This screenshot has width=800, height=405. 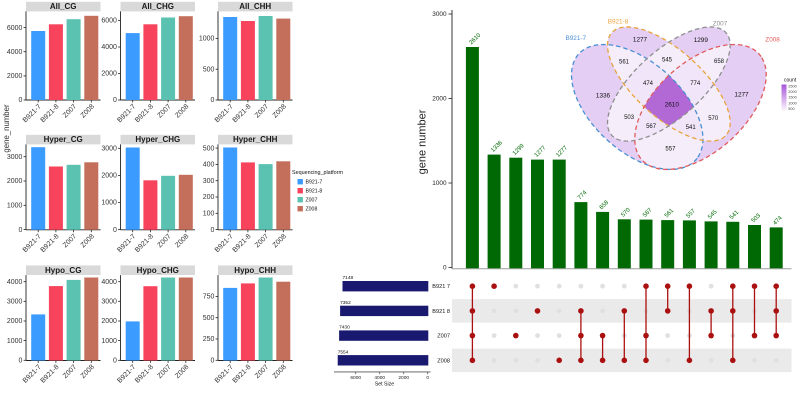 What do you see at coordinates (441, 312) in the screenshot?
I see `svg-text: B921 8` at bounding box center [441, 312].